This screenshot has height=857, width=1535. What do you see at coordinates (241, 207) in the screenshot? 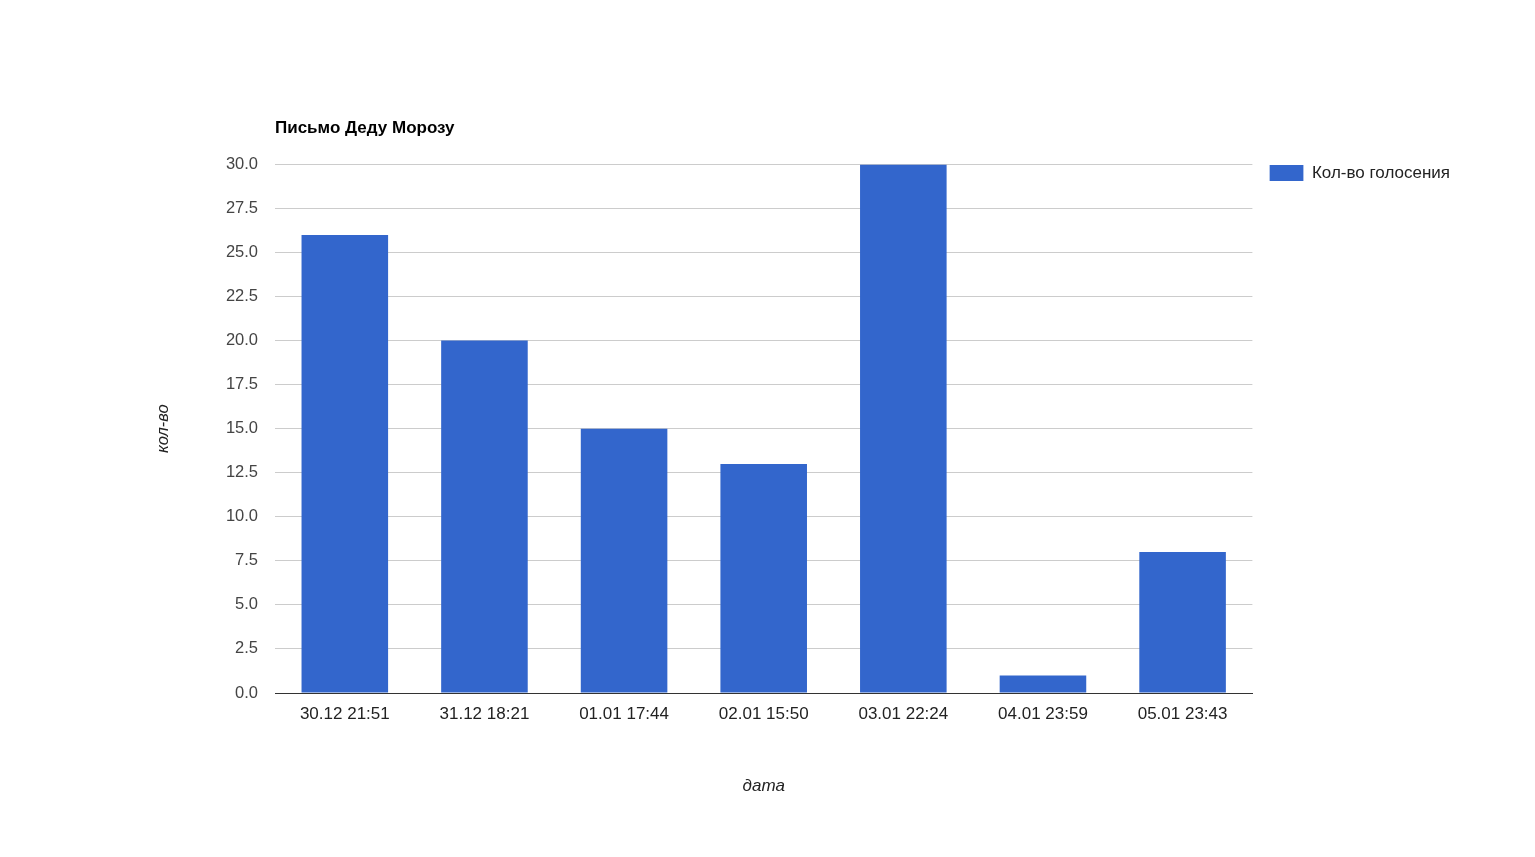
I see `y-tick-label: 27.5` at bounding box center [241, 207].